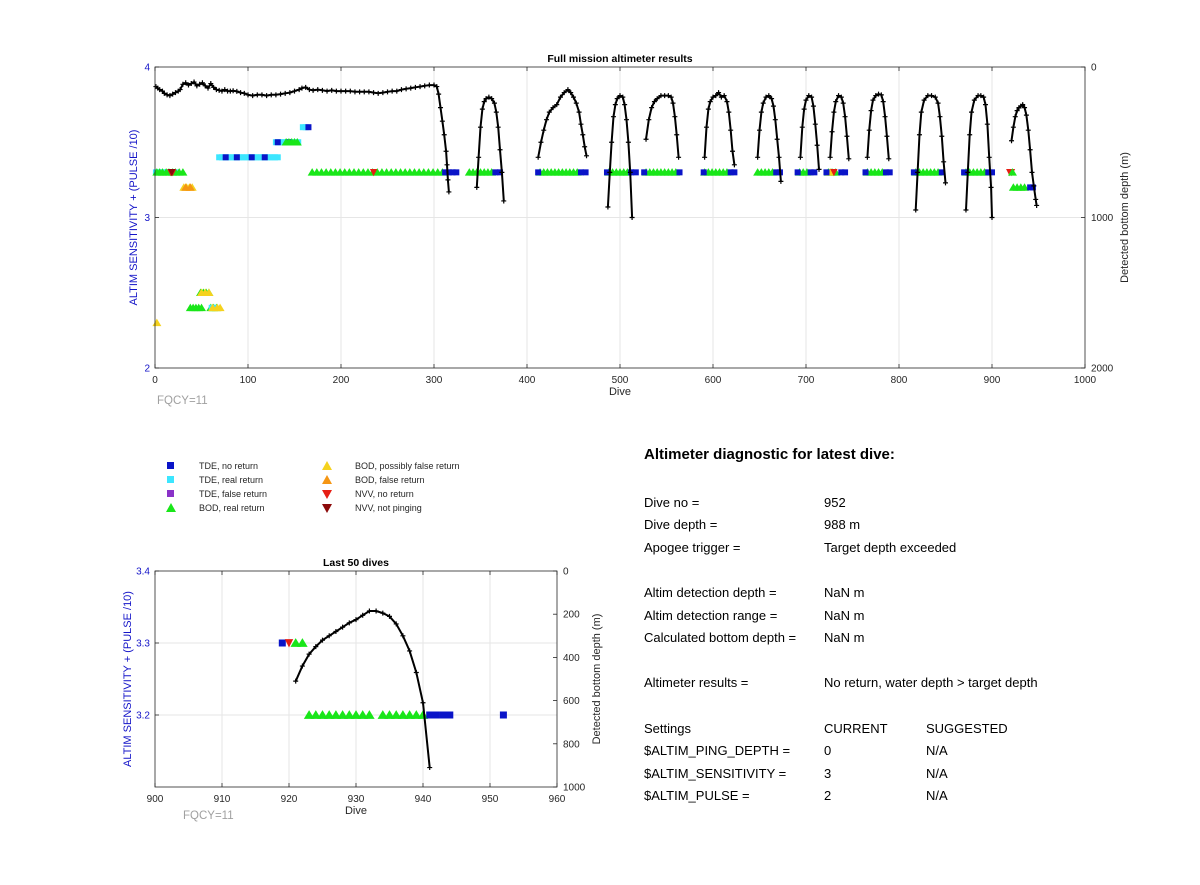 This screenshot has width=1200, height=885. What do you see at coordinates (423, 799) in the screenshot?
I see `x-tick-label: 940` at bounding box center [423, 799].